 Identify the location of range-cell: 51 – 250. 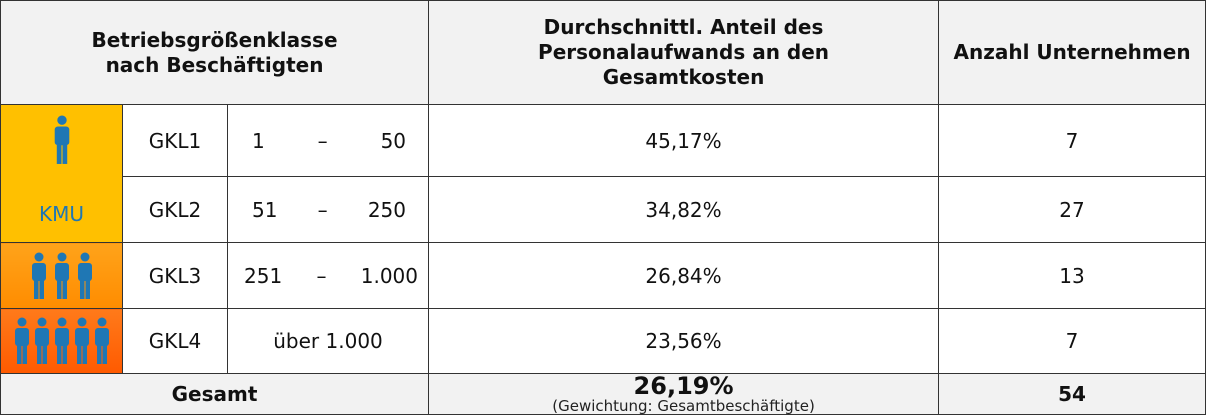
(328, 209).